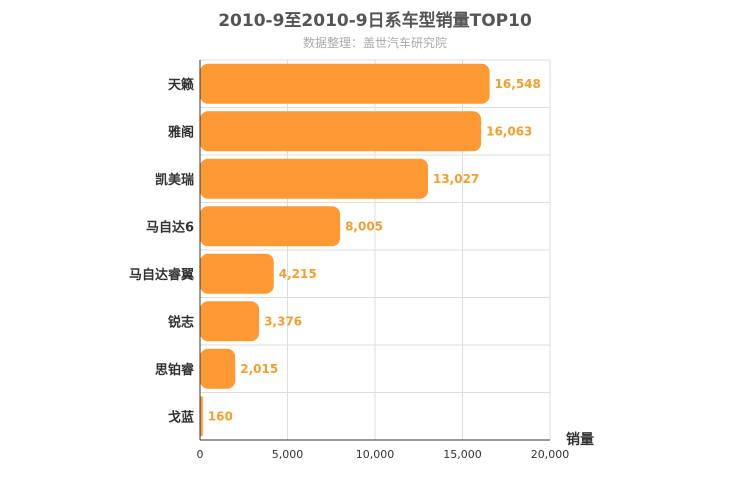  What do you see at coordinates (509, 131) in the screenshot?
I see `value-label-1: 16,063` at bounding box center [509, 131].